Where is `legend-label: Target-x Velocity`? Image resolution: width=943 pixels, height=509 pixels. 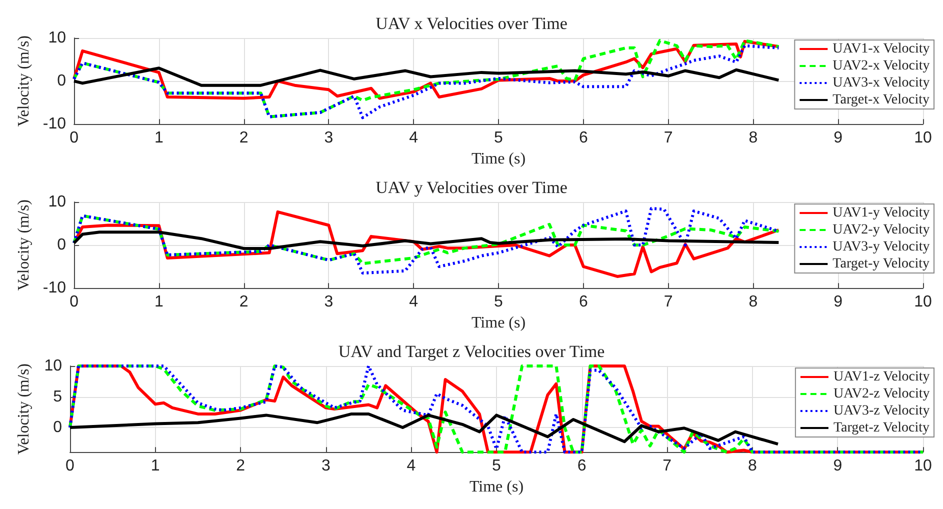
legend-label: Target-x Velocity is located at coordinates (881, 100).